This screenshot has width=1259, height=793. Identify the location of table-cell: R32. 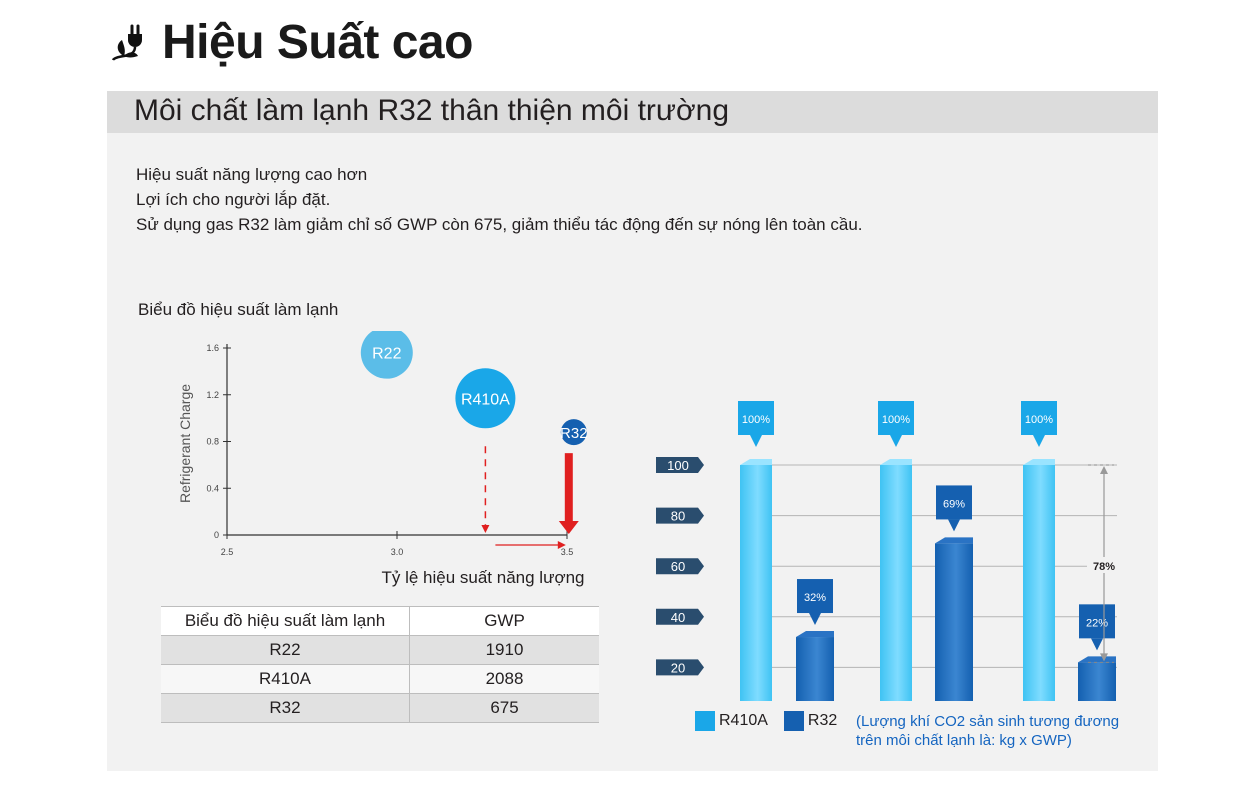
(285, 708).